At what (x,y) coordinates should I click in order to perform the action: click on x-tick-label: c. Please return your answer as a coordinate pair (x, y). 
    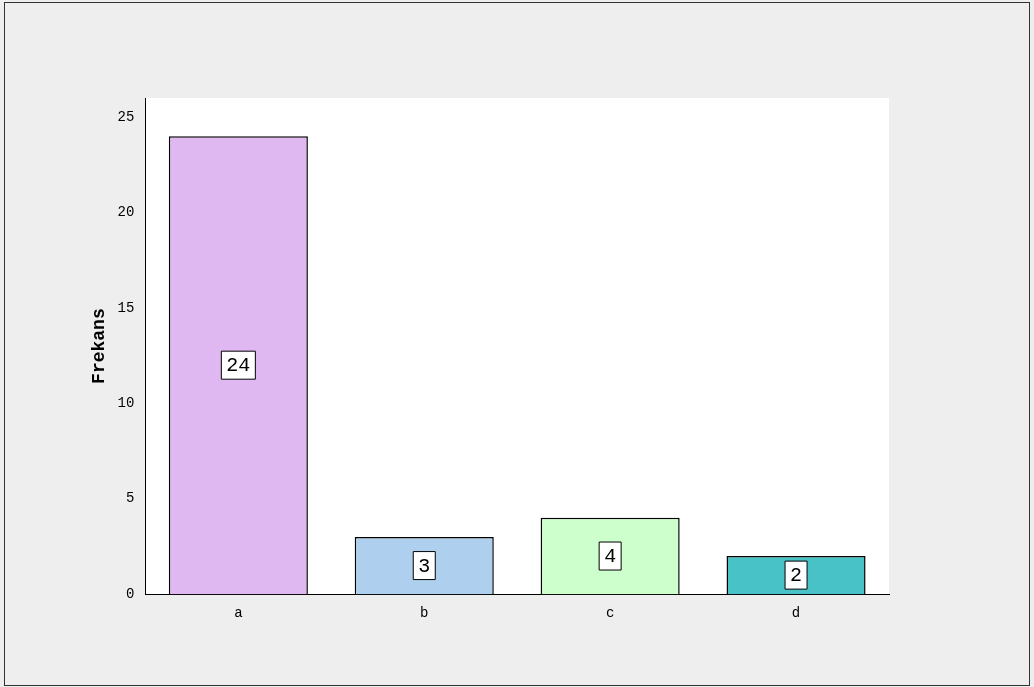
    Looking at the image, I should click on (610, 613).